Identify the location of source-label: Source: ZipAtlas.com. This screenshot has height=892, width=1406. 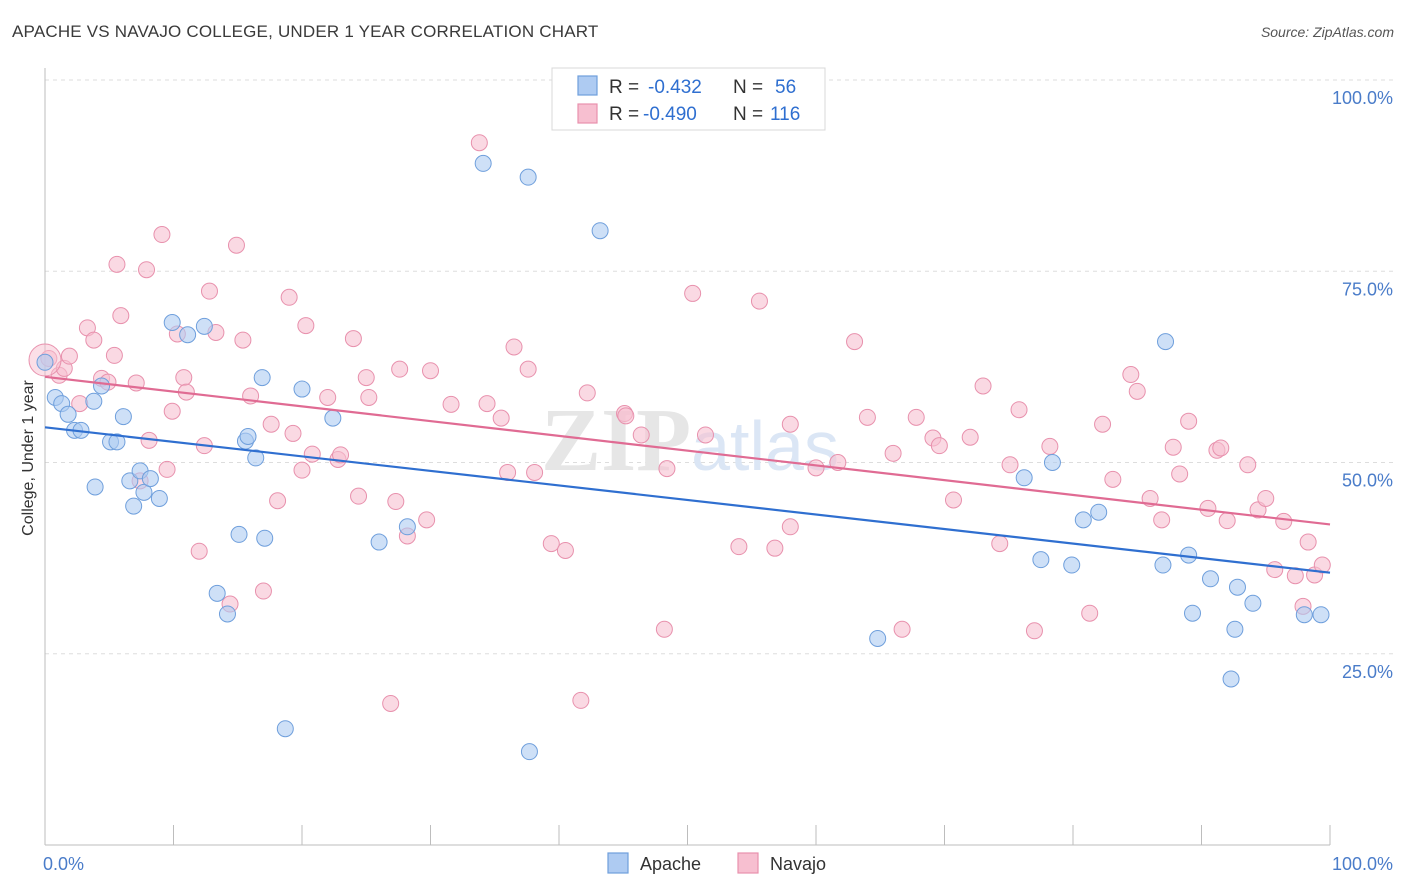
(1327, 32).